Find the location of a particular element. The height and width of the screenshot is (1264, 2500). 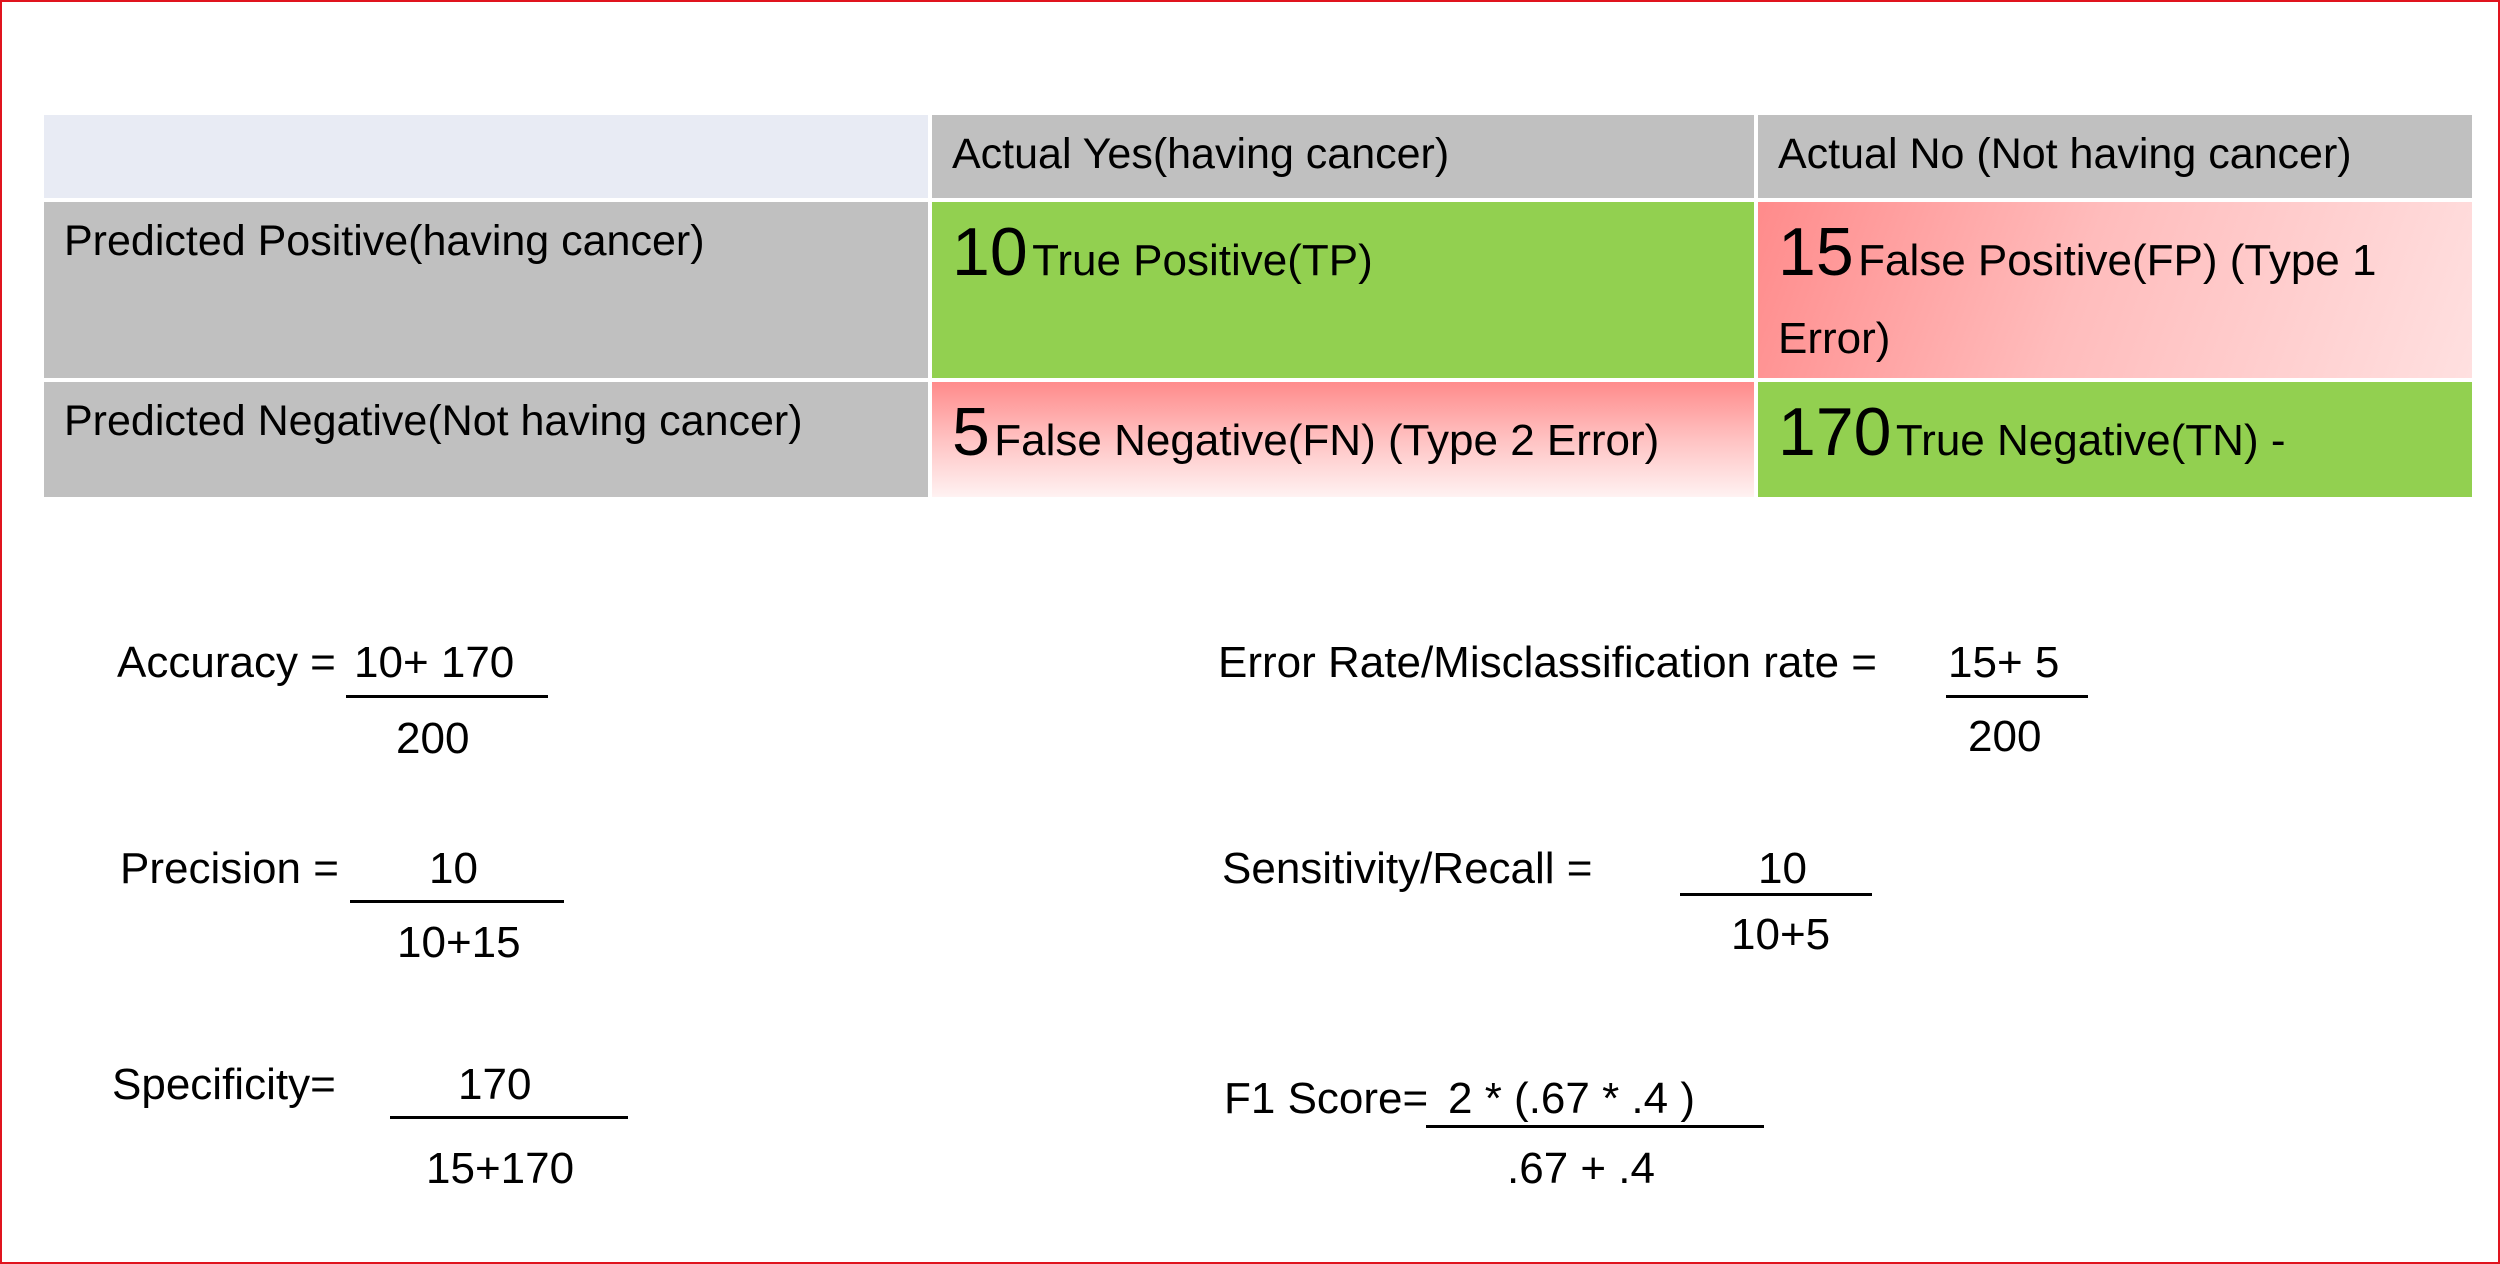

f1-numerator: 2 * (.67 * .4 ) is located at coordinates (1572, 1098).